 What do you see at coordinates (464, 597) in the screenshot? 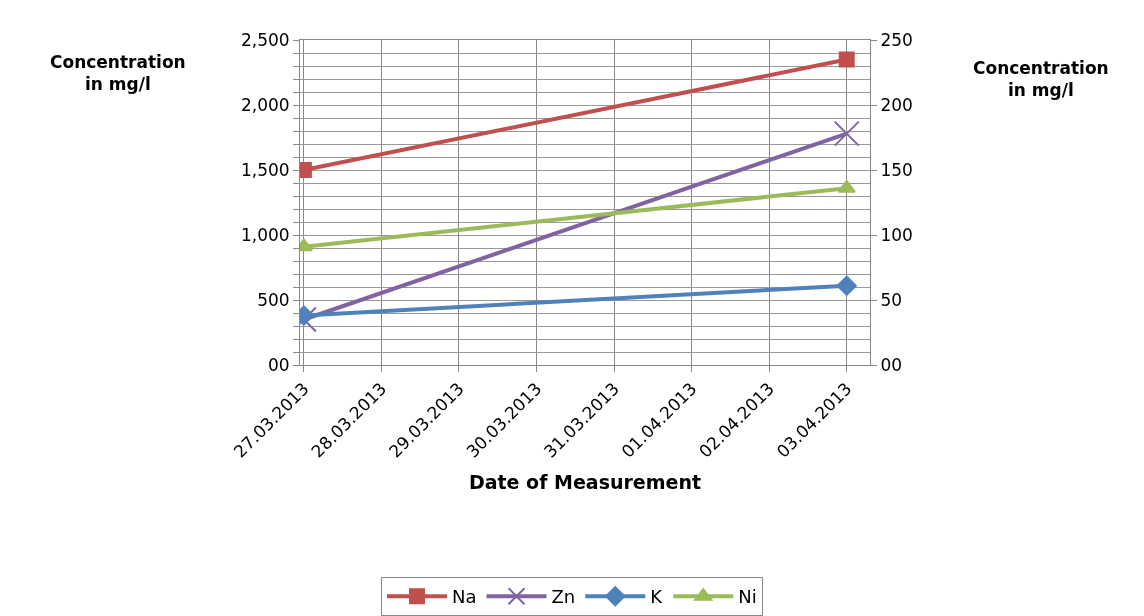
I see `legend-label: Na` at bounding box center [464, 597].